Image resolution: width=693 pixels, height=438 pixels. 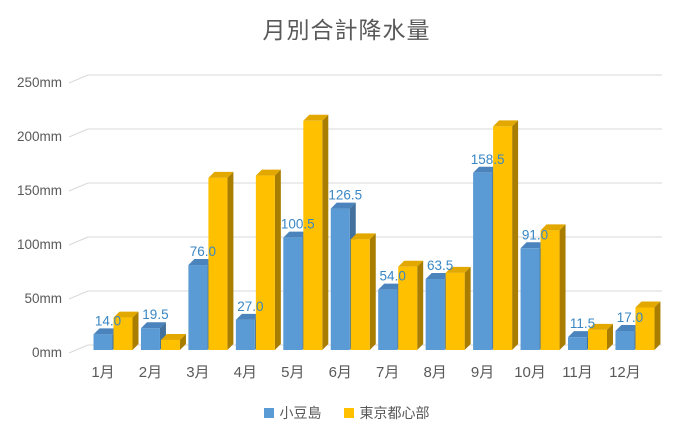 What do you see at coordinates (201, 262) in the screenshot?
I see `bar-series1-month3-top-face` at bounding box center [201, 262].